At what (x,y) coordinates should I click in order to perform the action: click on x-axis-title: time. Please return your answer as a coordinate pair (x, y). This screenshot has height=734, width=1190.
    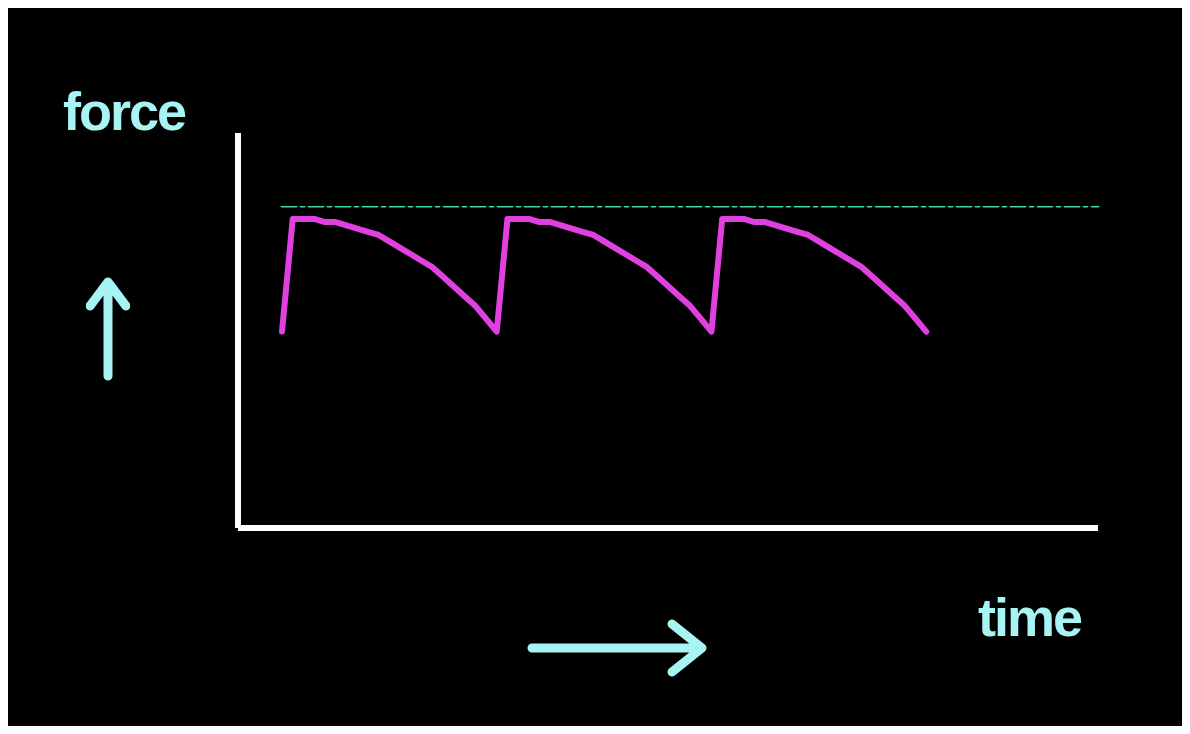
    Looking at the image, I should click on (1030, 617).